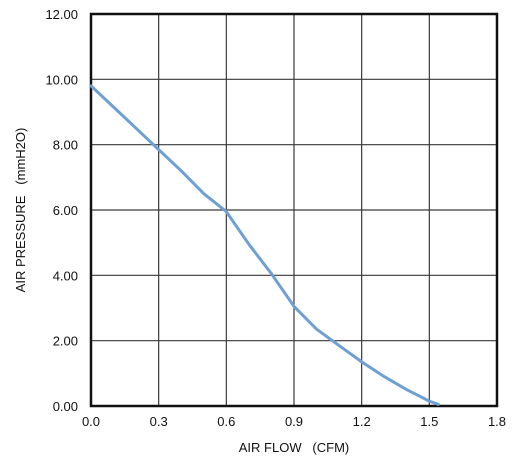 Image resolution: width=514 pixels, height=463 pixels. What do you see at coordinates (159, 421) in the screenshot?
I see `x-tick-label: 0.3` at bounding box center [159, 421].